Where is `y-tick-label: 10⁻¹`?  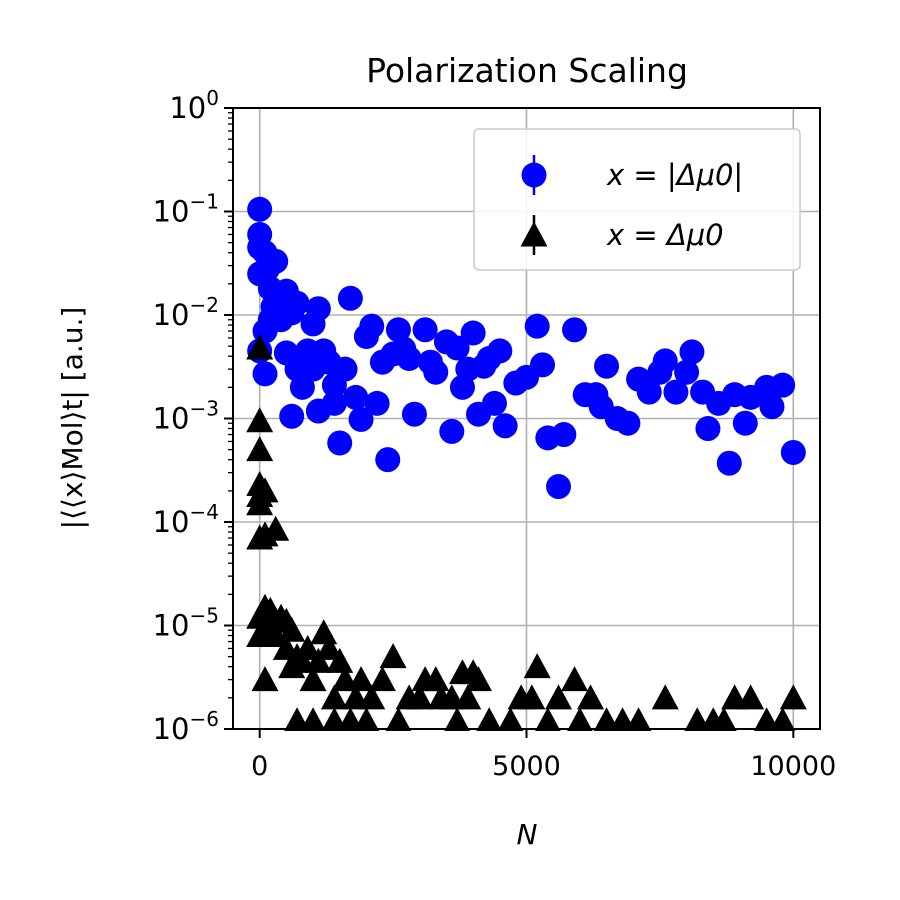 y-tick-label: 10⁻¹ is located at coordinates (186, 209).